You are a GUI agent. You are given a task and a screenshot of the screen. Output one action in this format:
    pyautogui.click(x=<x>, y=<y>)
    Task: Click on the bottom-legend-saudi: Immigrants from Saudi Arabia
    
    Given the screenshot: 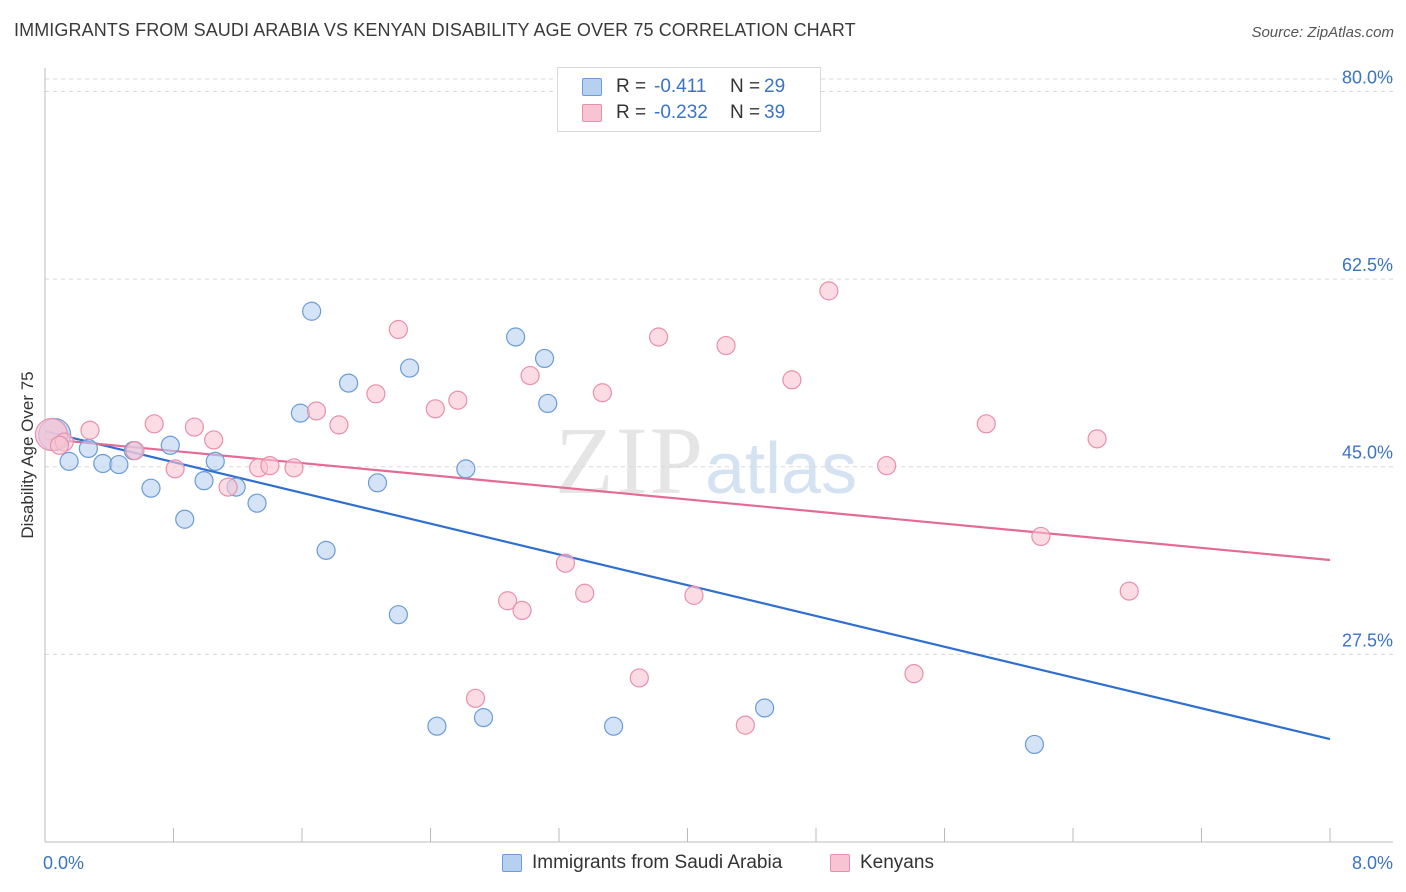 What is the action you would take?
    pyautogui.click(x=642, y=863)
    